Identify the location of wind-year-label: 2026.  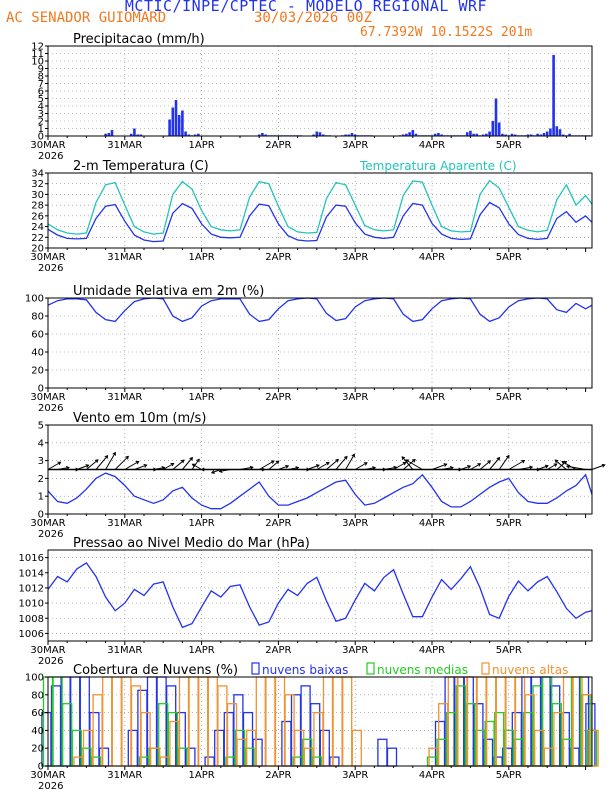
(50, 534).